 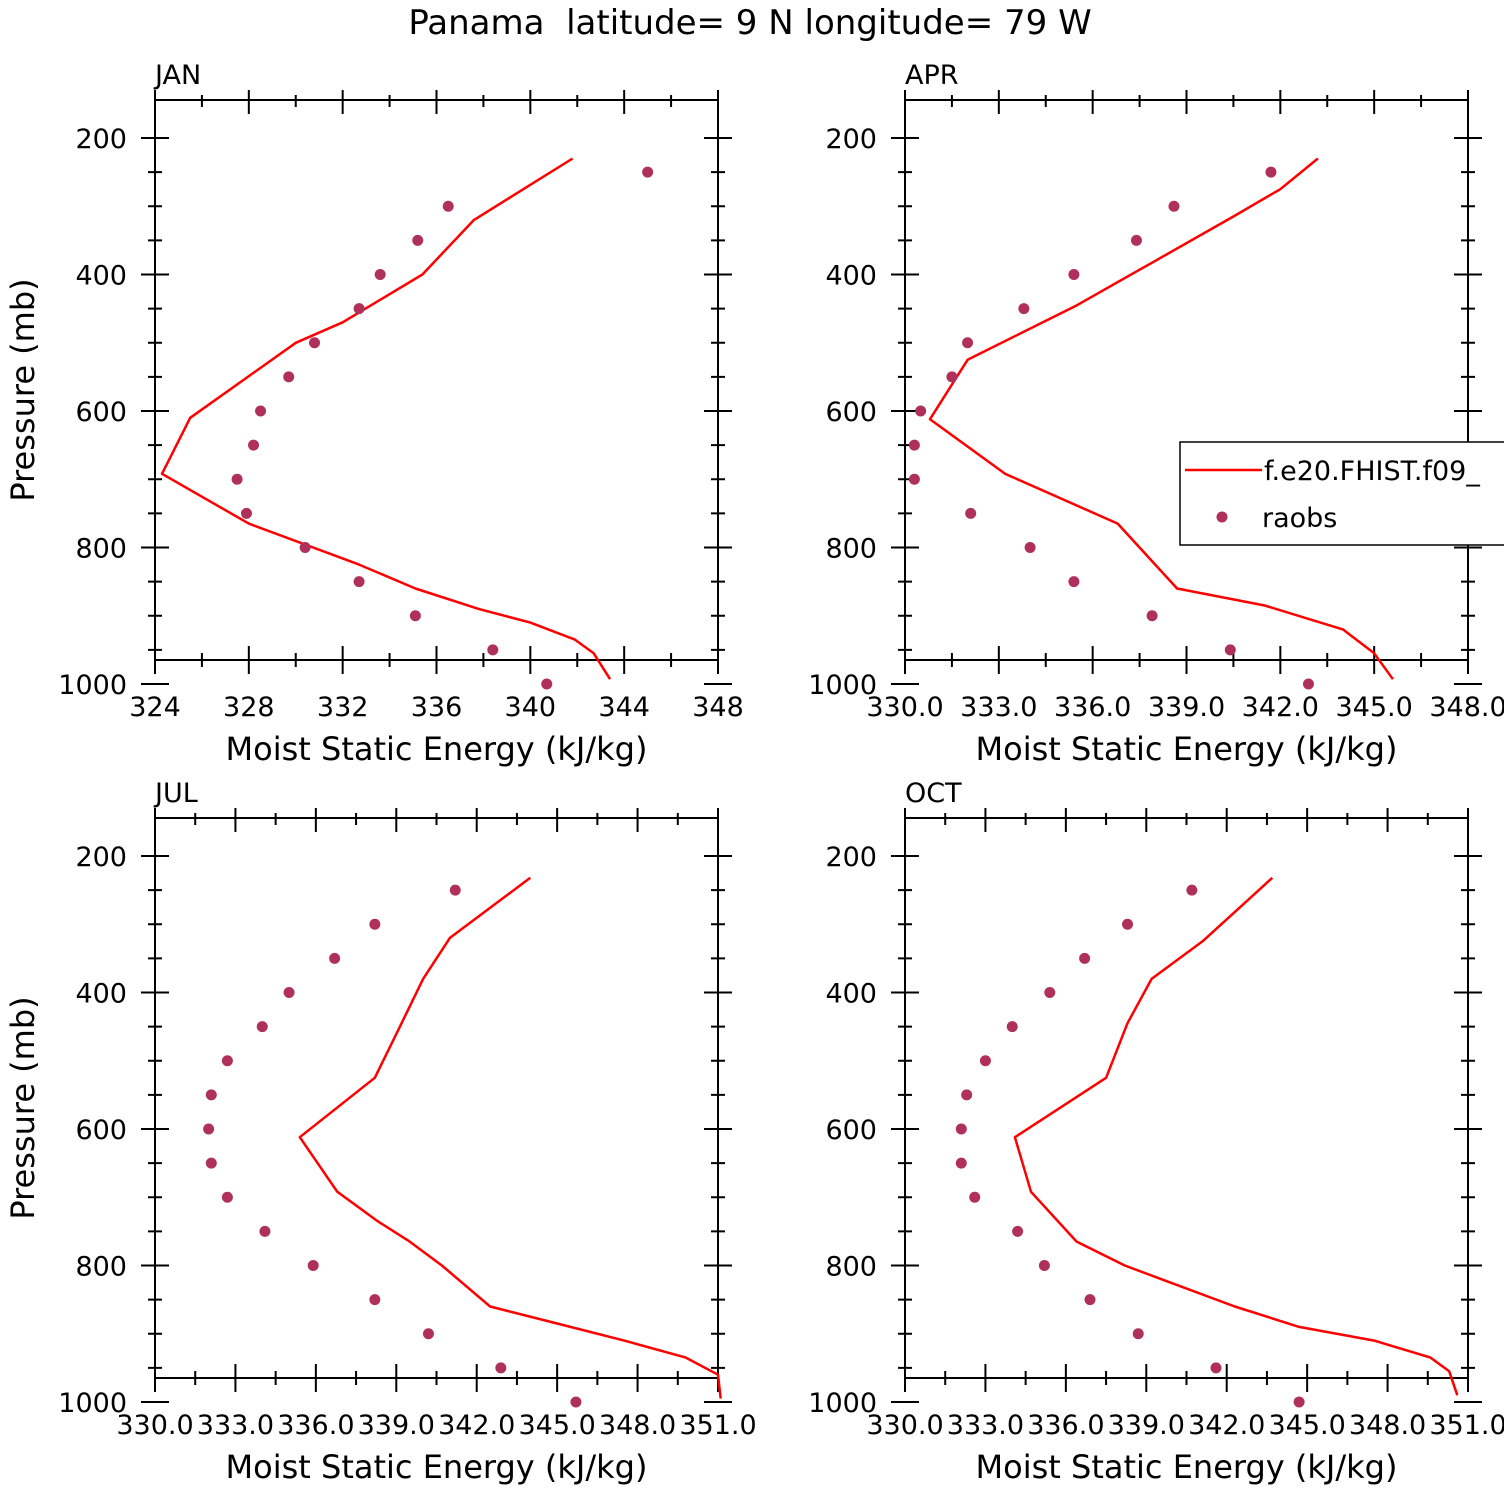 What do you see at coordinates (1222, 517) in the screenshot?
I see `legend-marker-swatch` at bounding box center [1222, 517].